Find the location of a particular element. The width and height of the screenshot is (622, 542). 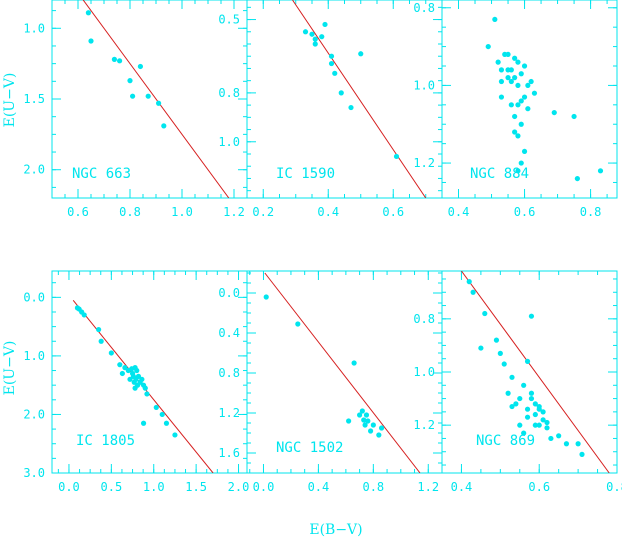

x-tick-label: 0.5 is located at coordinates (112, 487).